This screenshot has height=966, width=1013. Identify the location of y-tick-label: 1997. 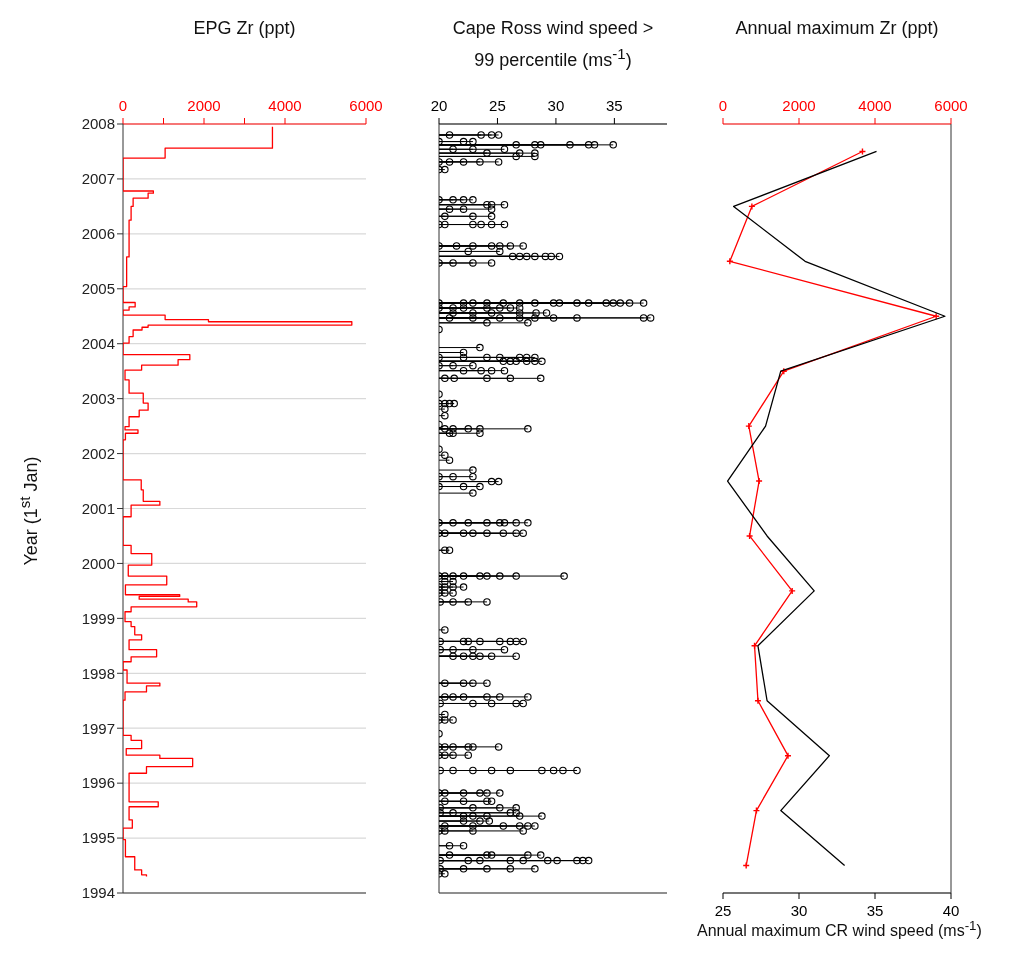
(98, 728).